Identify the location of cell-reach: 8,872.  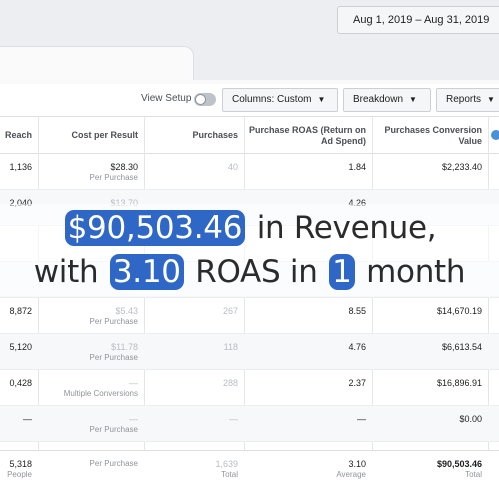
(19, 315).